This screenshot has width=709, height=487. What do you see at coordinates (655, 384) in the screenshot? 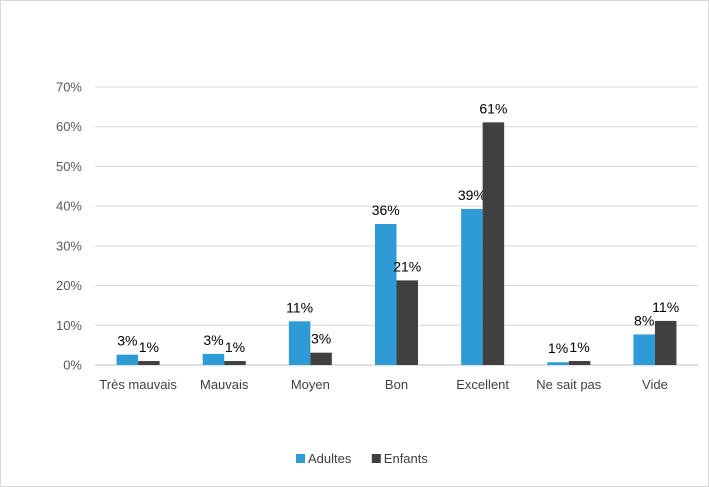
I see `x-tick-label: Vide` at bounding box center [655, 384].